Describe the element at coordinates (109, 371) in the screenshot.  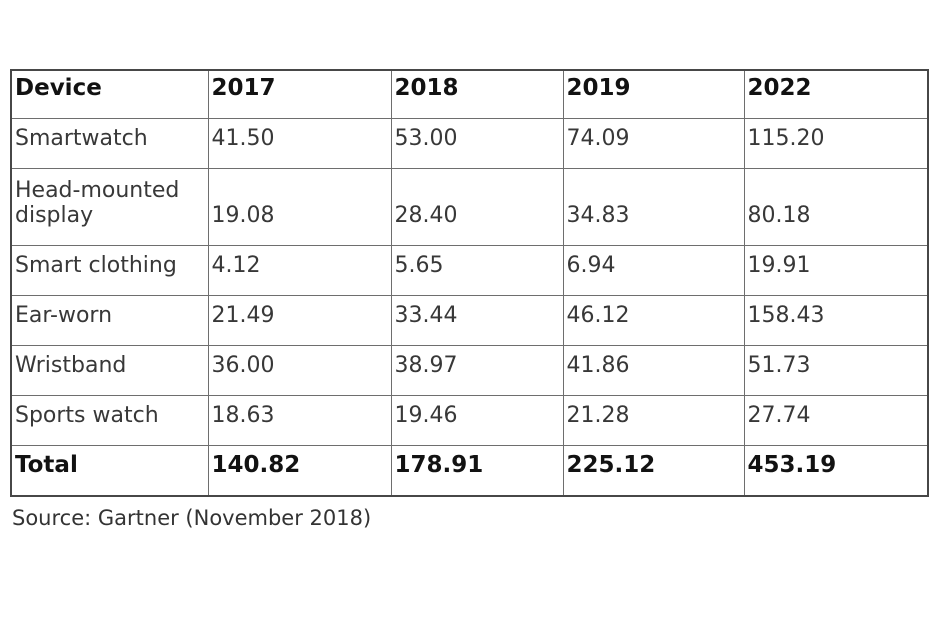
I see `device-label: Wristband` at that location.